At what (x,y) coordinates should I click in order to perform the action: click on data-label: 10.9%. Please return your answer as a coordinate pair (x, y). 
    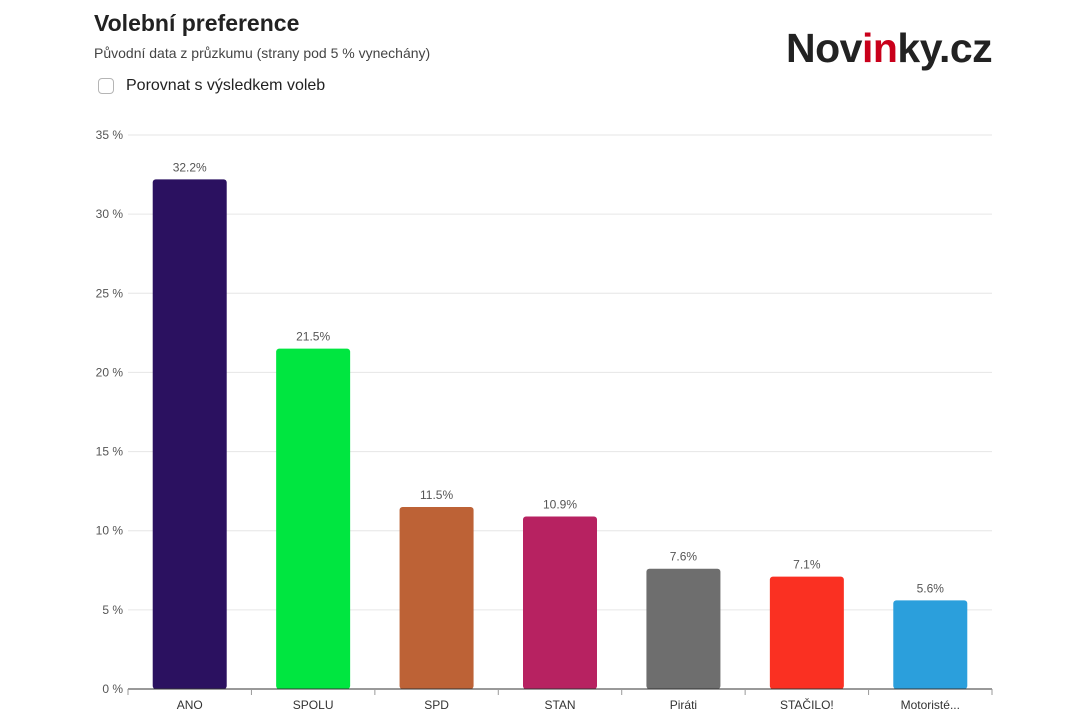
    Looking at the image, I should click on (560, 504).